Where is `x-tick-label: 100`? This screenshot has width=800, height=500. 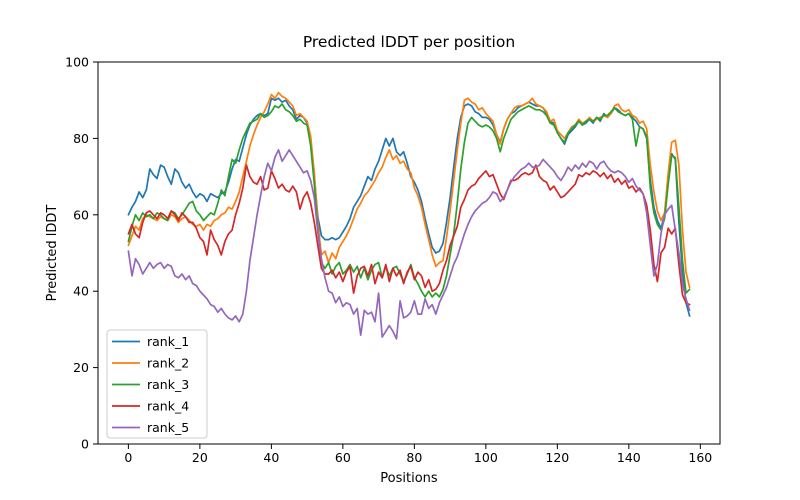
x-tick-label: 100 is located at coordinates (486, 457).